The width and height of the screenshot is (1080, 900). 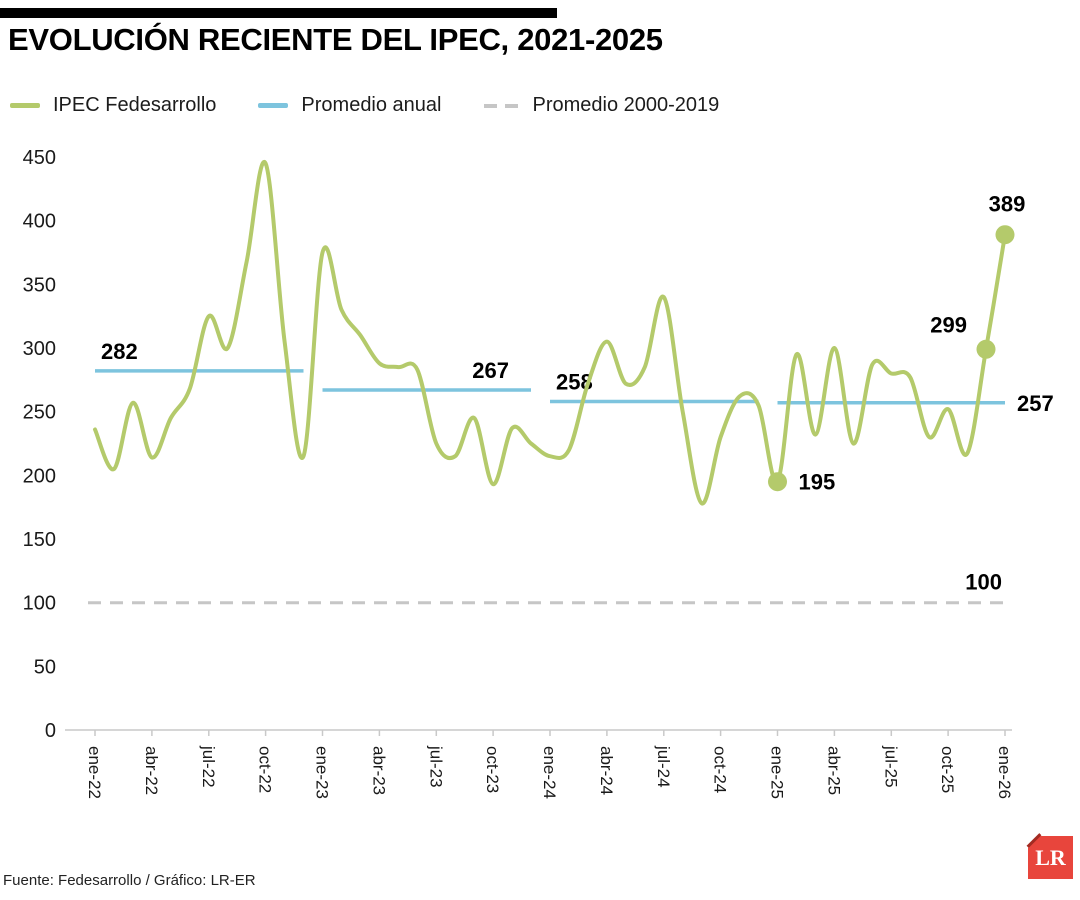 What do you see at coordinates (777, 772) in the screenshot?
I see `x-axis-label: ene-25` at bounding box center [777, 772].